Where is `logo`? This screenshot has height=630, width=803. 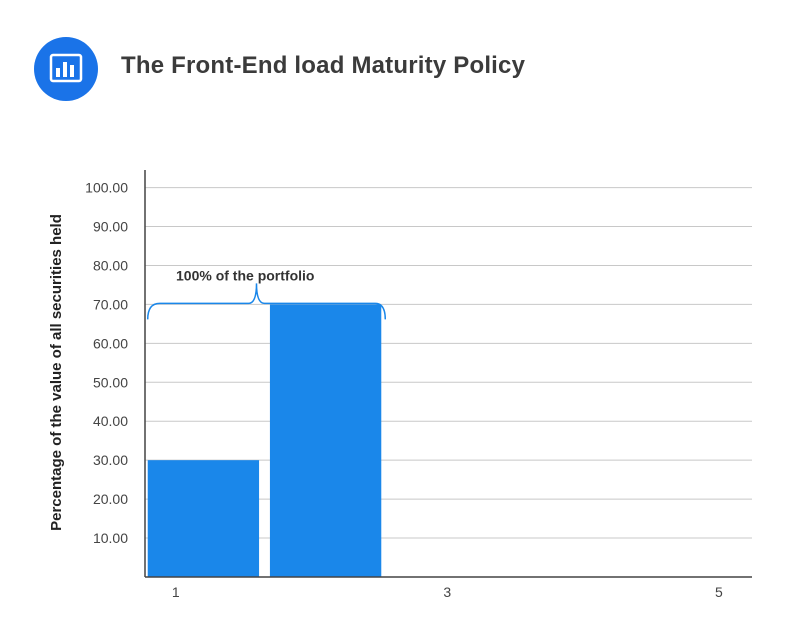 logo is located at coordinates (66, 69).